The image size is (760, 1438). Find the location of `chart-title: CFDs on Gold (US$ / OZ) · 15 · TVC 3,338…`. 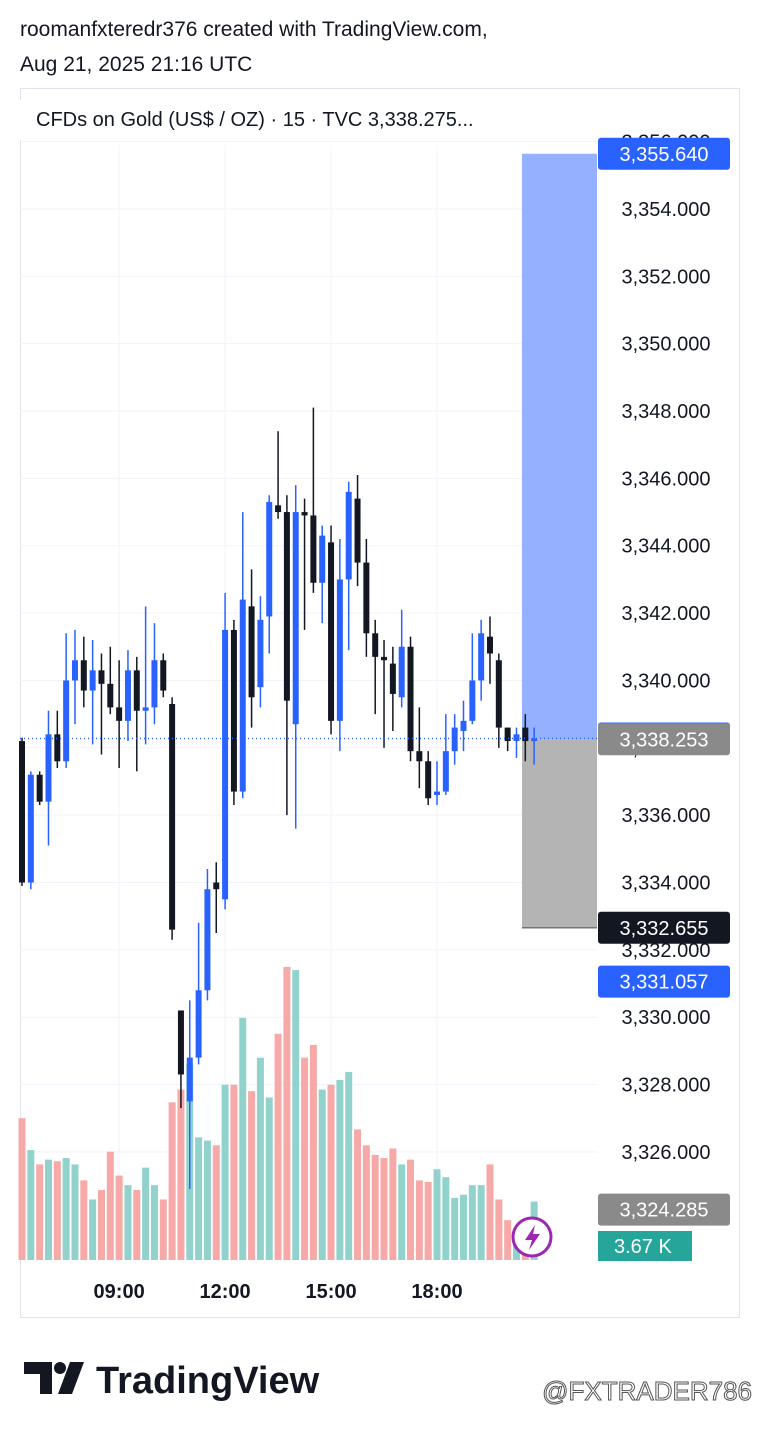

chart-title: CFDs on Gold (US$ / OZ) · 15 · TVC 3,338… is located at coordinates (255, 120).